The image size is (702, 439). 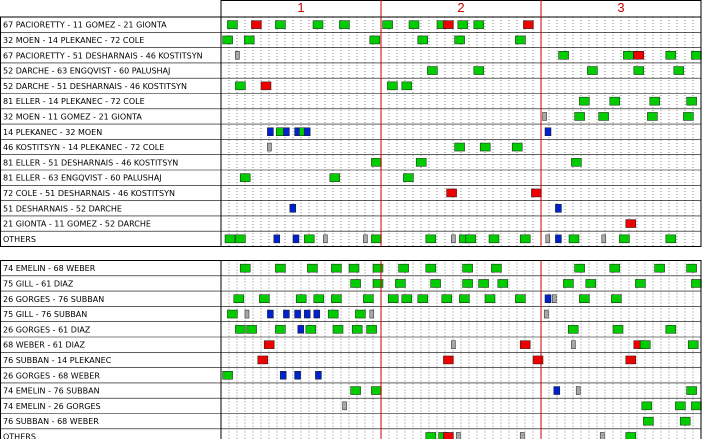 I want to click on row-label: 81 ELLER - 14 PLEKANEC - 72 COLE, so click(x=74, y=101).